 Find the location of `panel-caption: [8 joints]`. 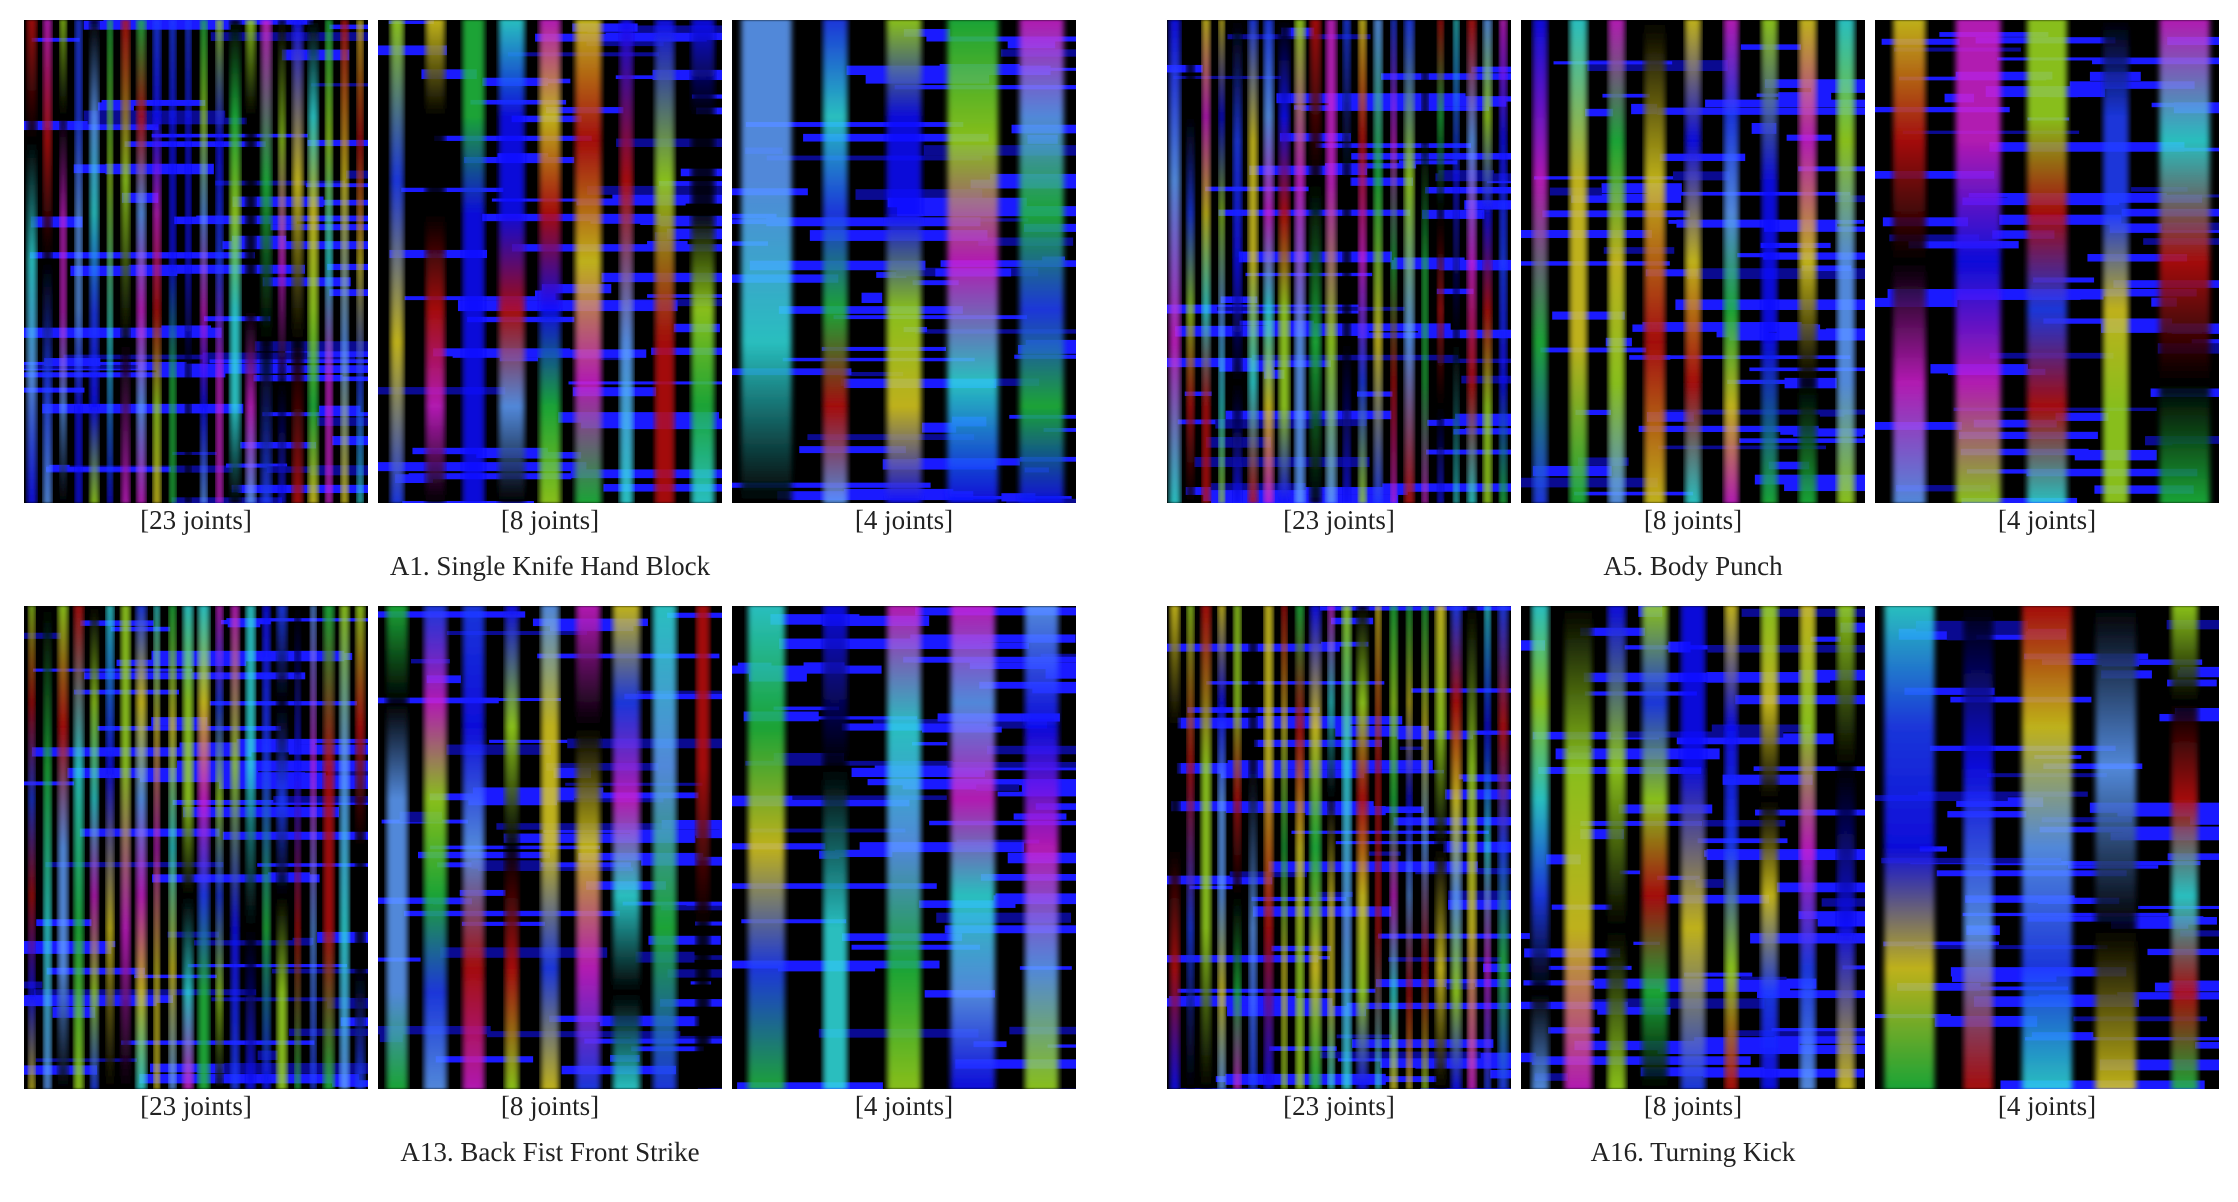

panel-caption: [8 joints] is located at coordinates (550, 1106).